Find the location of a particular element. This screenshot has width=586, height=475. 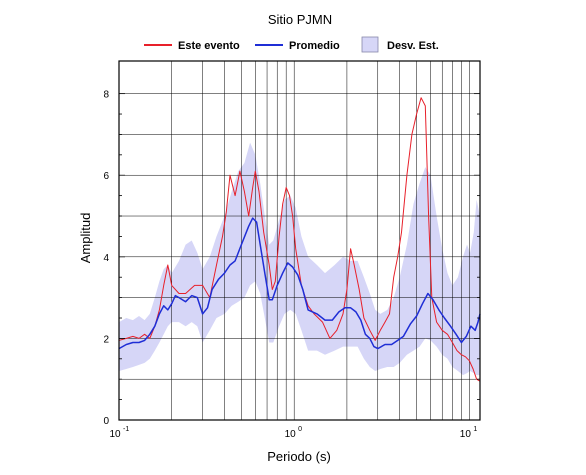

x-tick-exponent: 0 is located at coordinates (300, 429).